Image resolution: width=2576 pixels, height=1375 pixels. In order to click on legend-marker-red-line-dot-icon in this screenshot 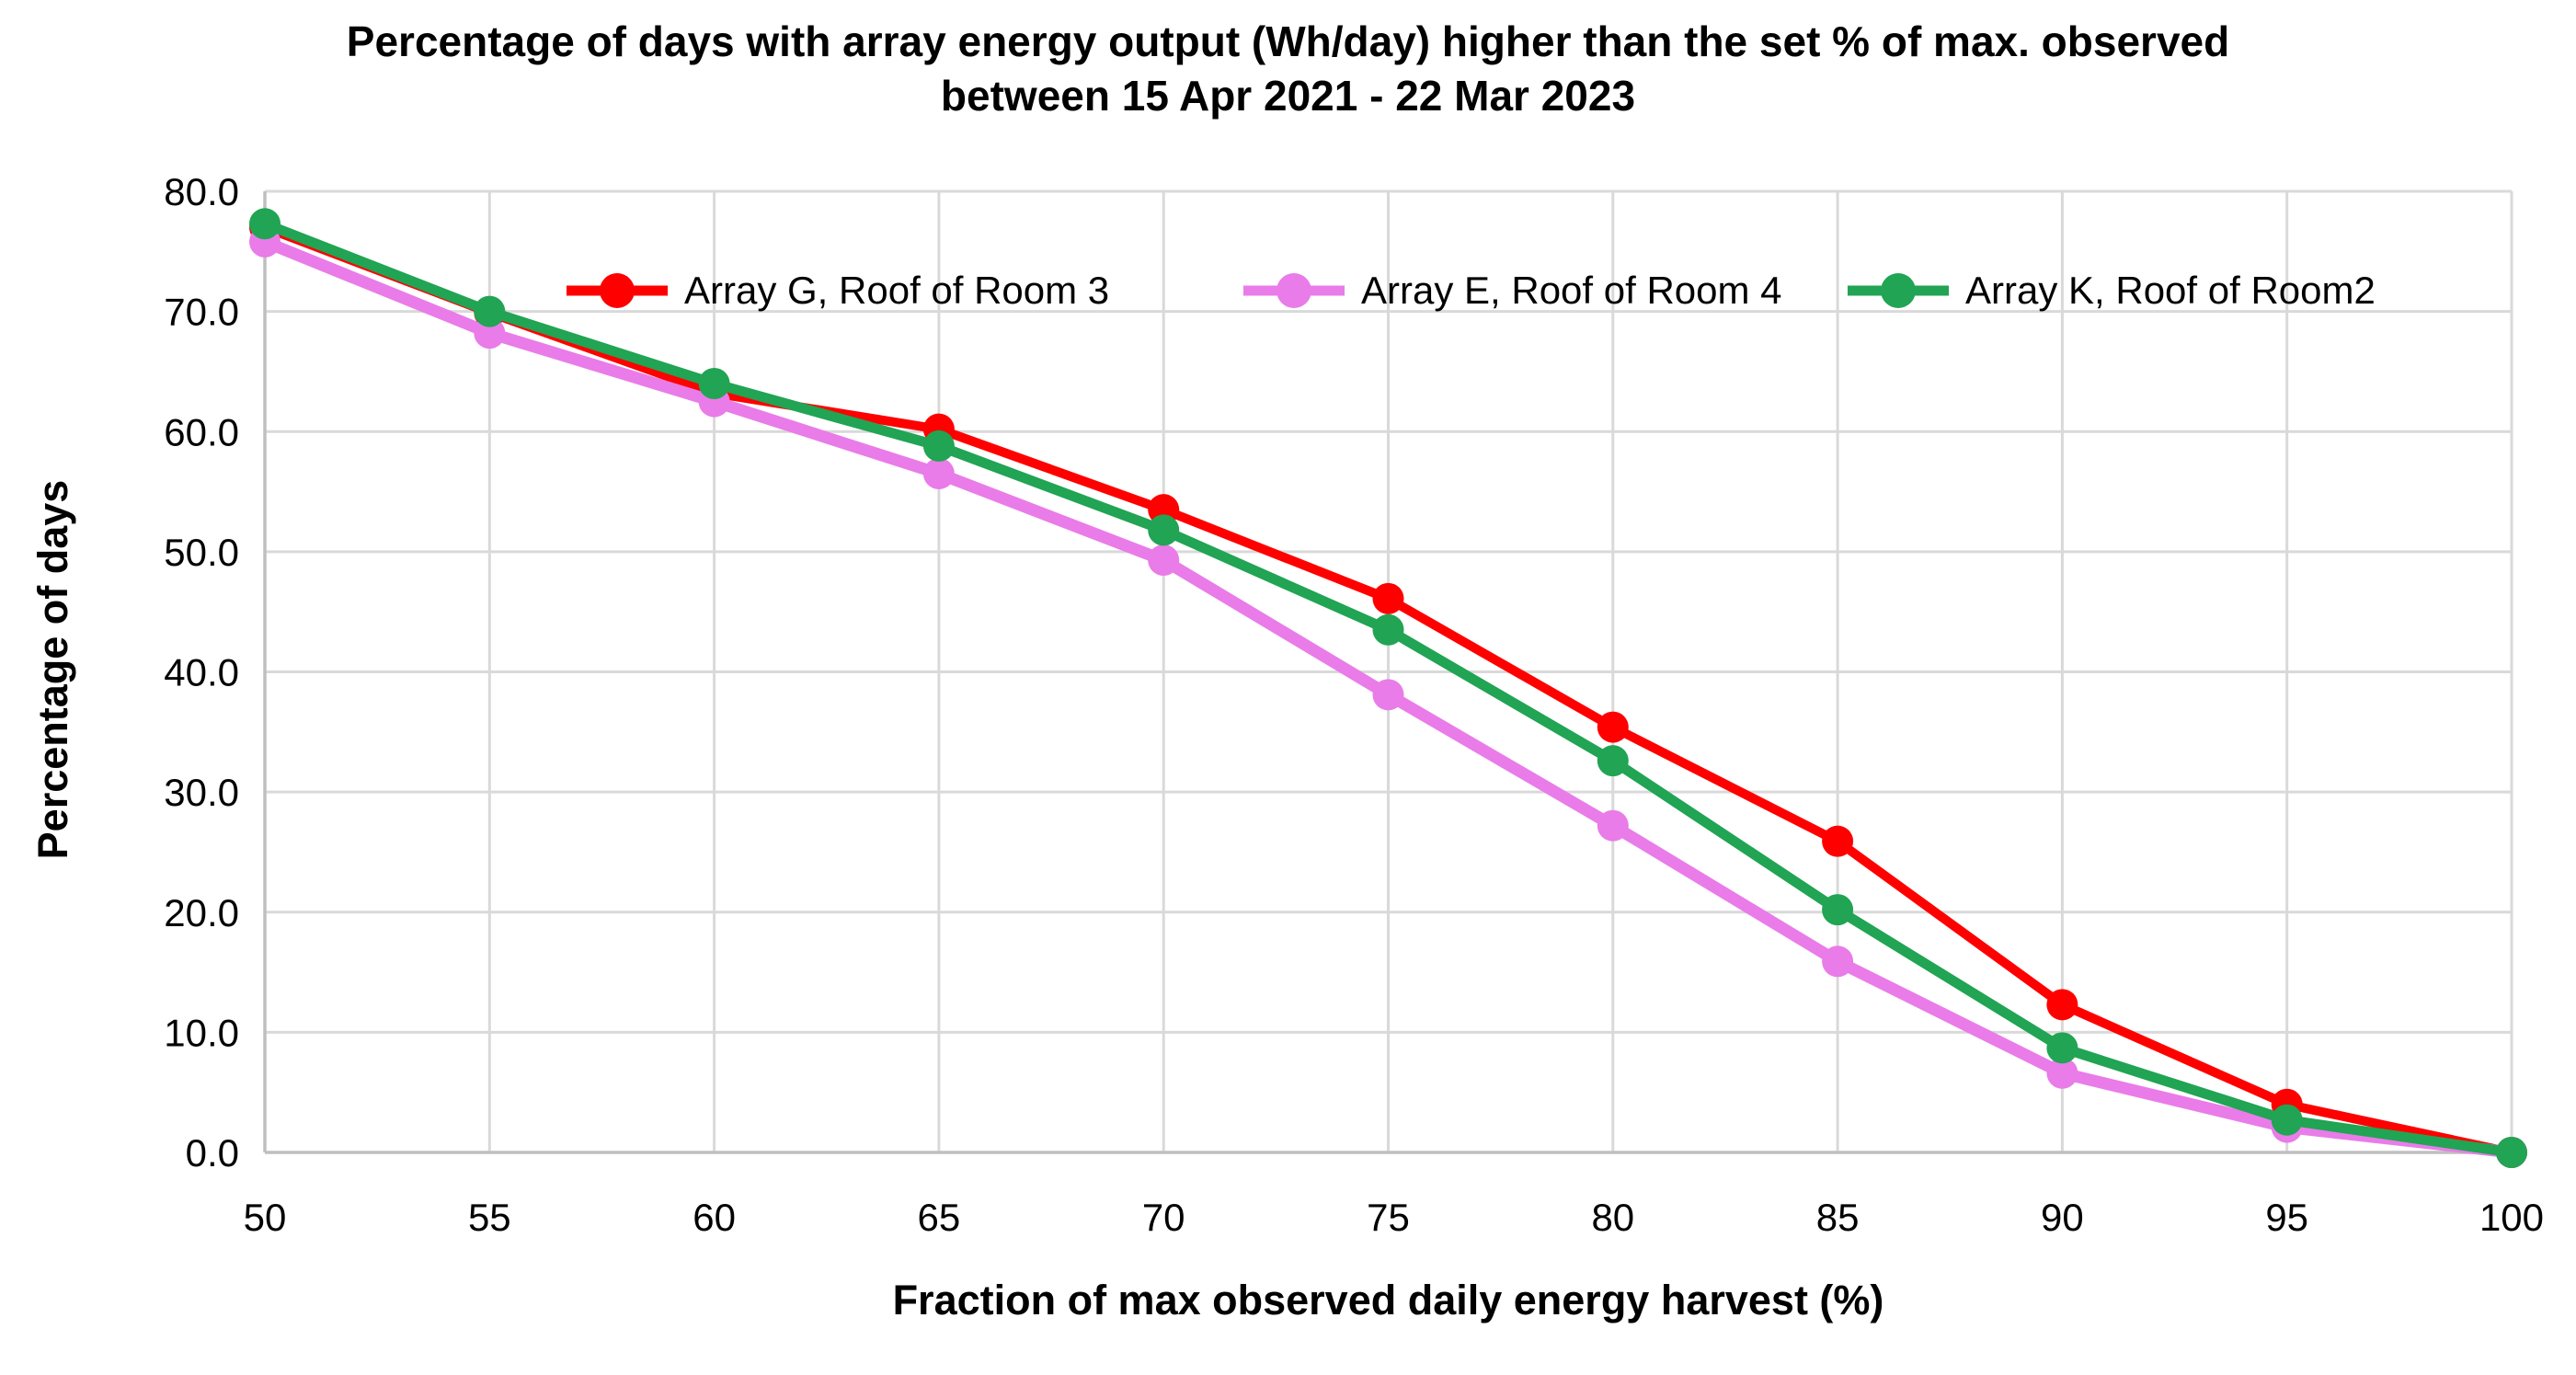, I will do `click(617, 290)`.